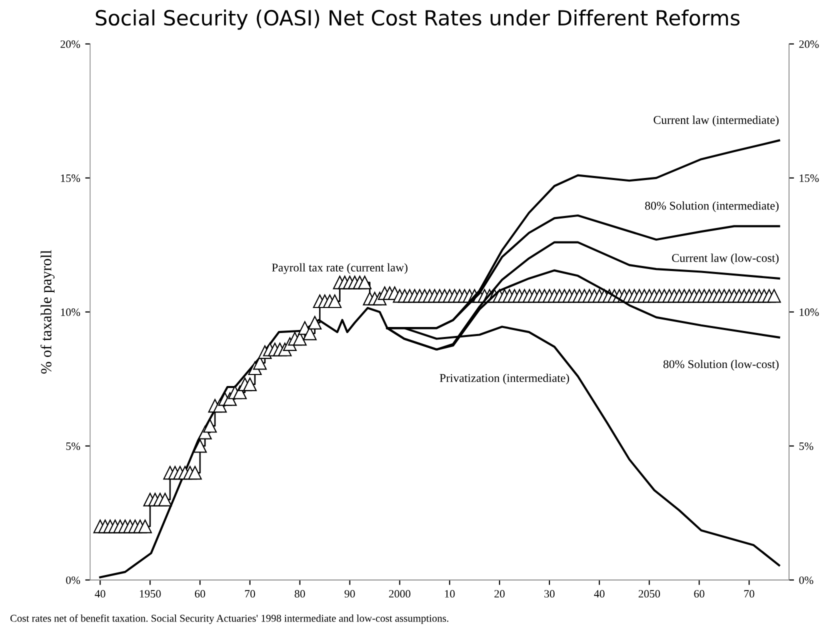 The height and width of the screenshot is (637, 835). What do you see at coordinates (549, 594) in the screenshot?
I see `x-tick-label: 30` at bounding box center [549, 594].